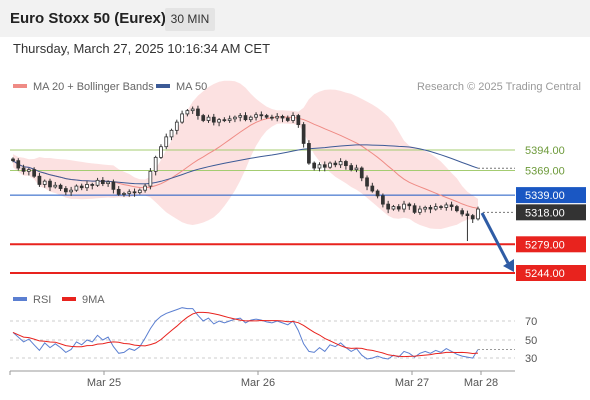  I want to click on support-label-bg-5279.00, so click(551, 244).